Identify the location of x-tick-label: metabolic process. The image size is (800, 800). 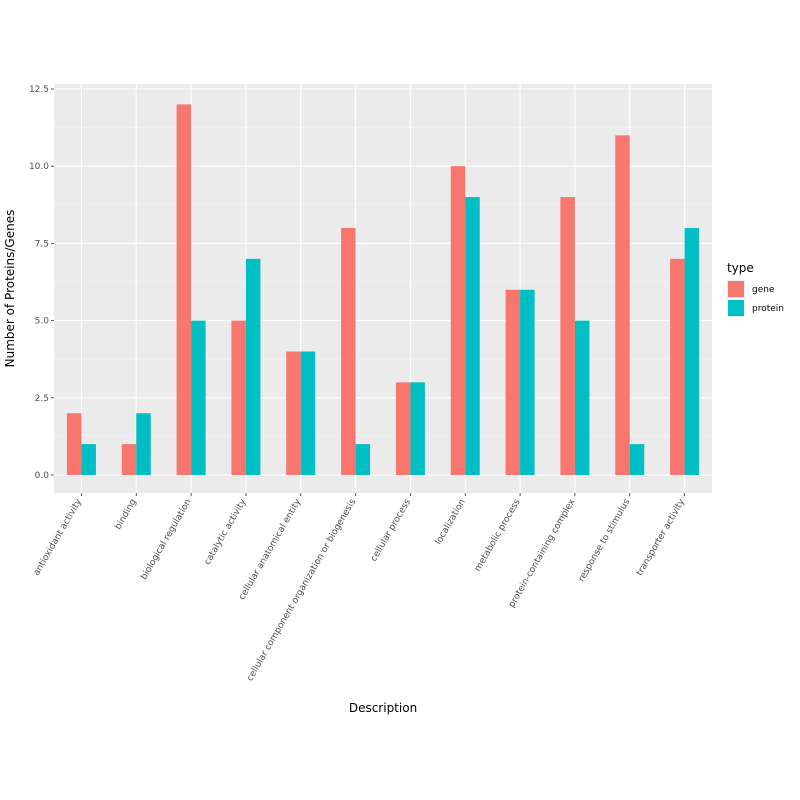
(498, 535).